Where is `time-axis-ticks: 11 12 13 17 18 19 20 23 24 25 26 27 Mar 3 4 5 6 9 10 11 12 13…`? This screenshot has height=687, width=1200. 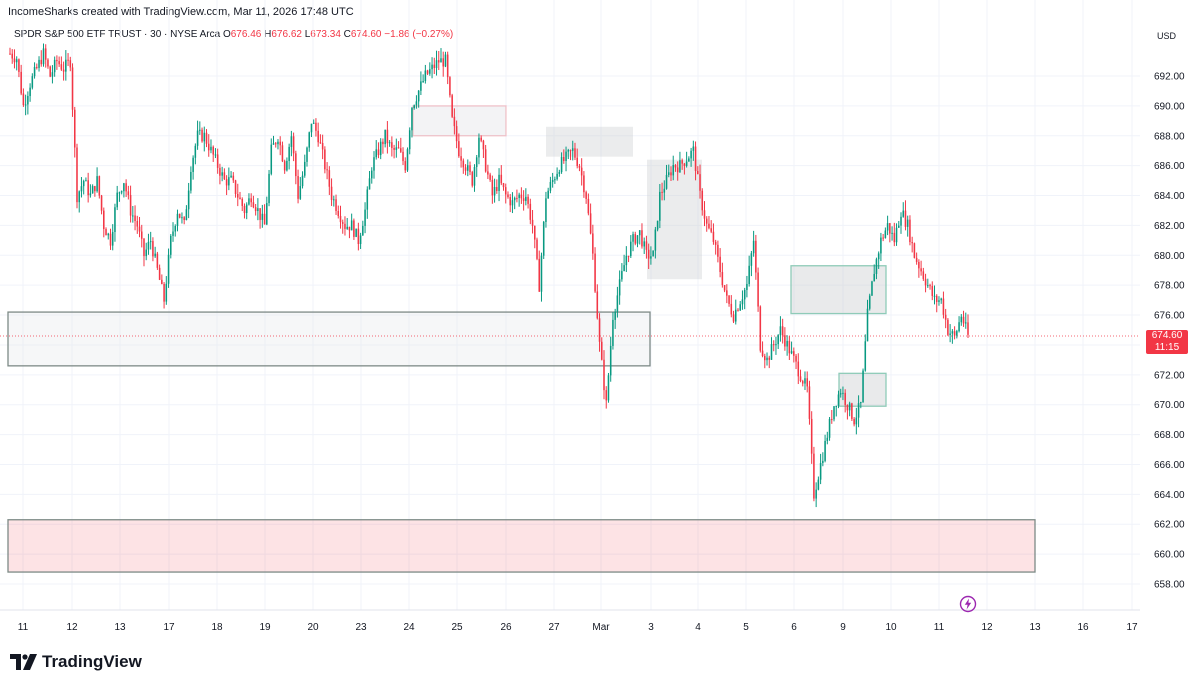
time-axis-ticks: 11 12 13 17 18 19 20 23 24 25 26 27 Mar 3 4 5 6 9 10 11 12 13… is located at coordinates (578, 627).